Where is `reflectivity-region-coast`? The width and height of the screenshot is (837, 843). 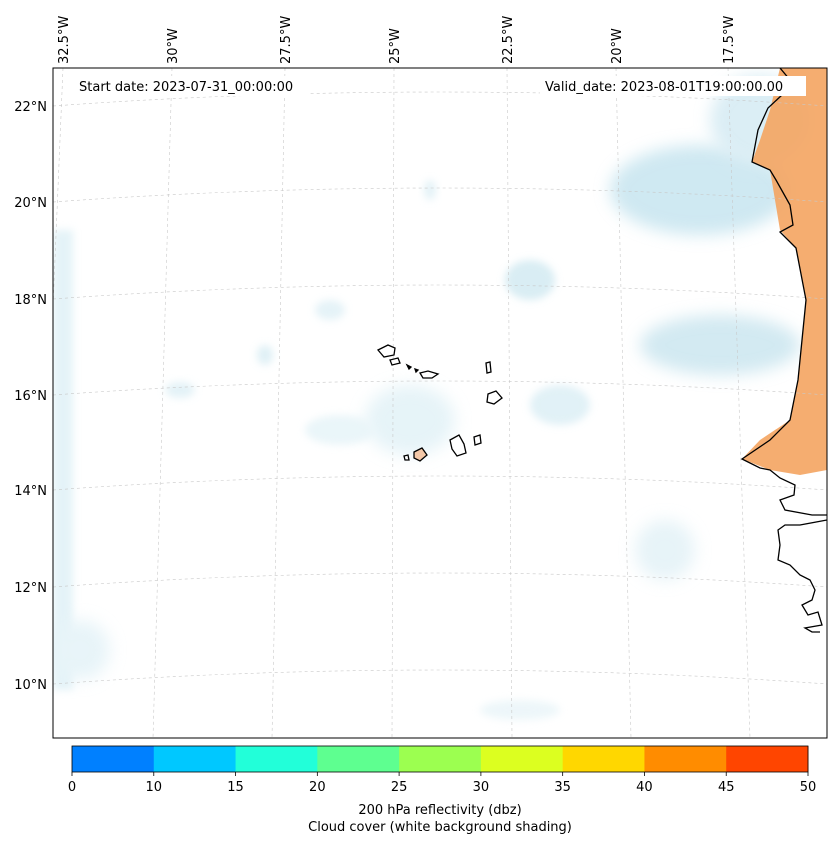 reflectivity-region-coast is located at coordinates (784, 271).